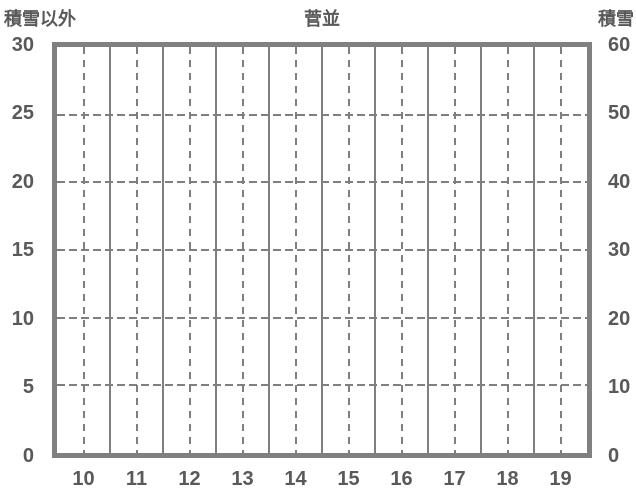  Describe the element at coordinates (28, 455) in the screenshot. I see `left-axis-tick-label: 0` at that location.